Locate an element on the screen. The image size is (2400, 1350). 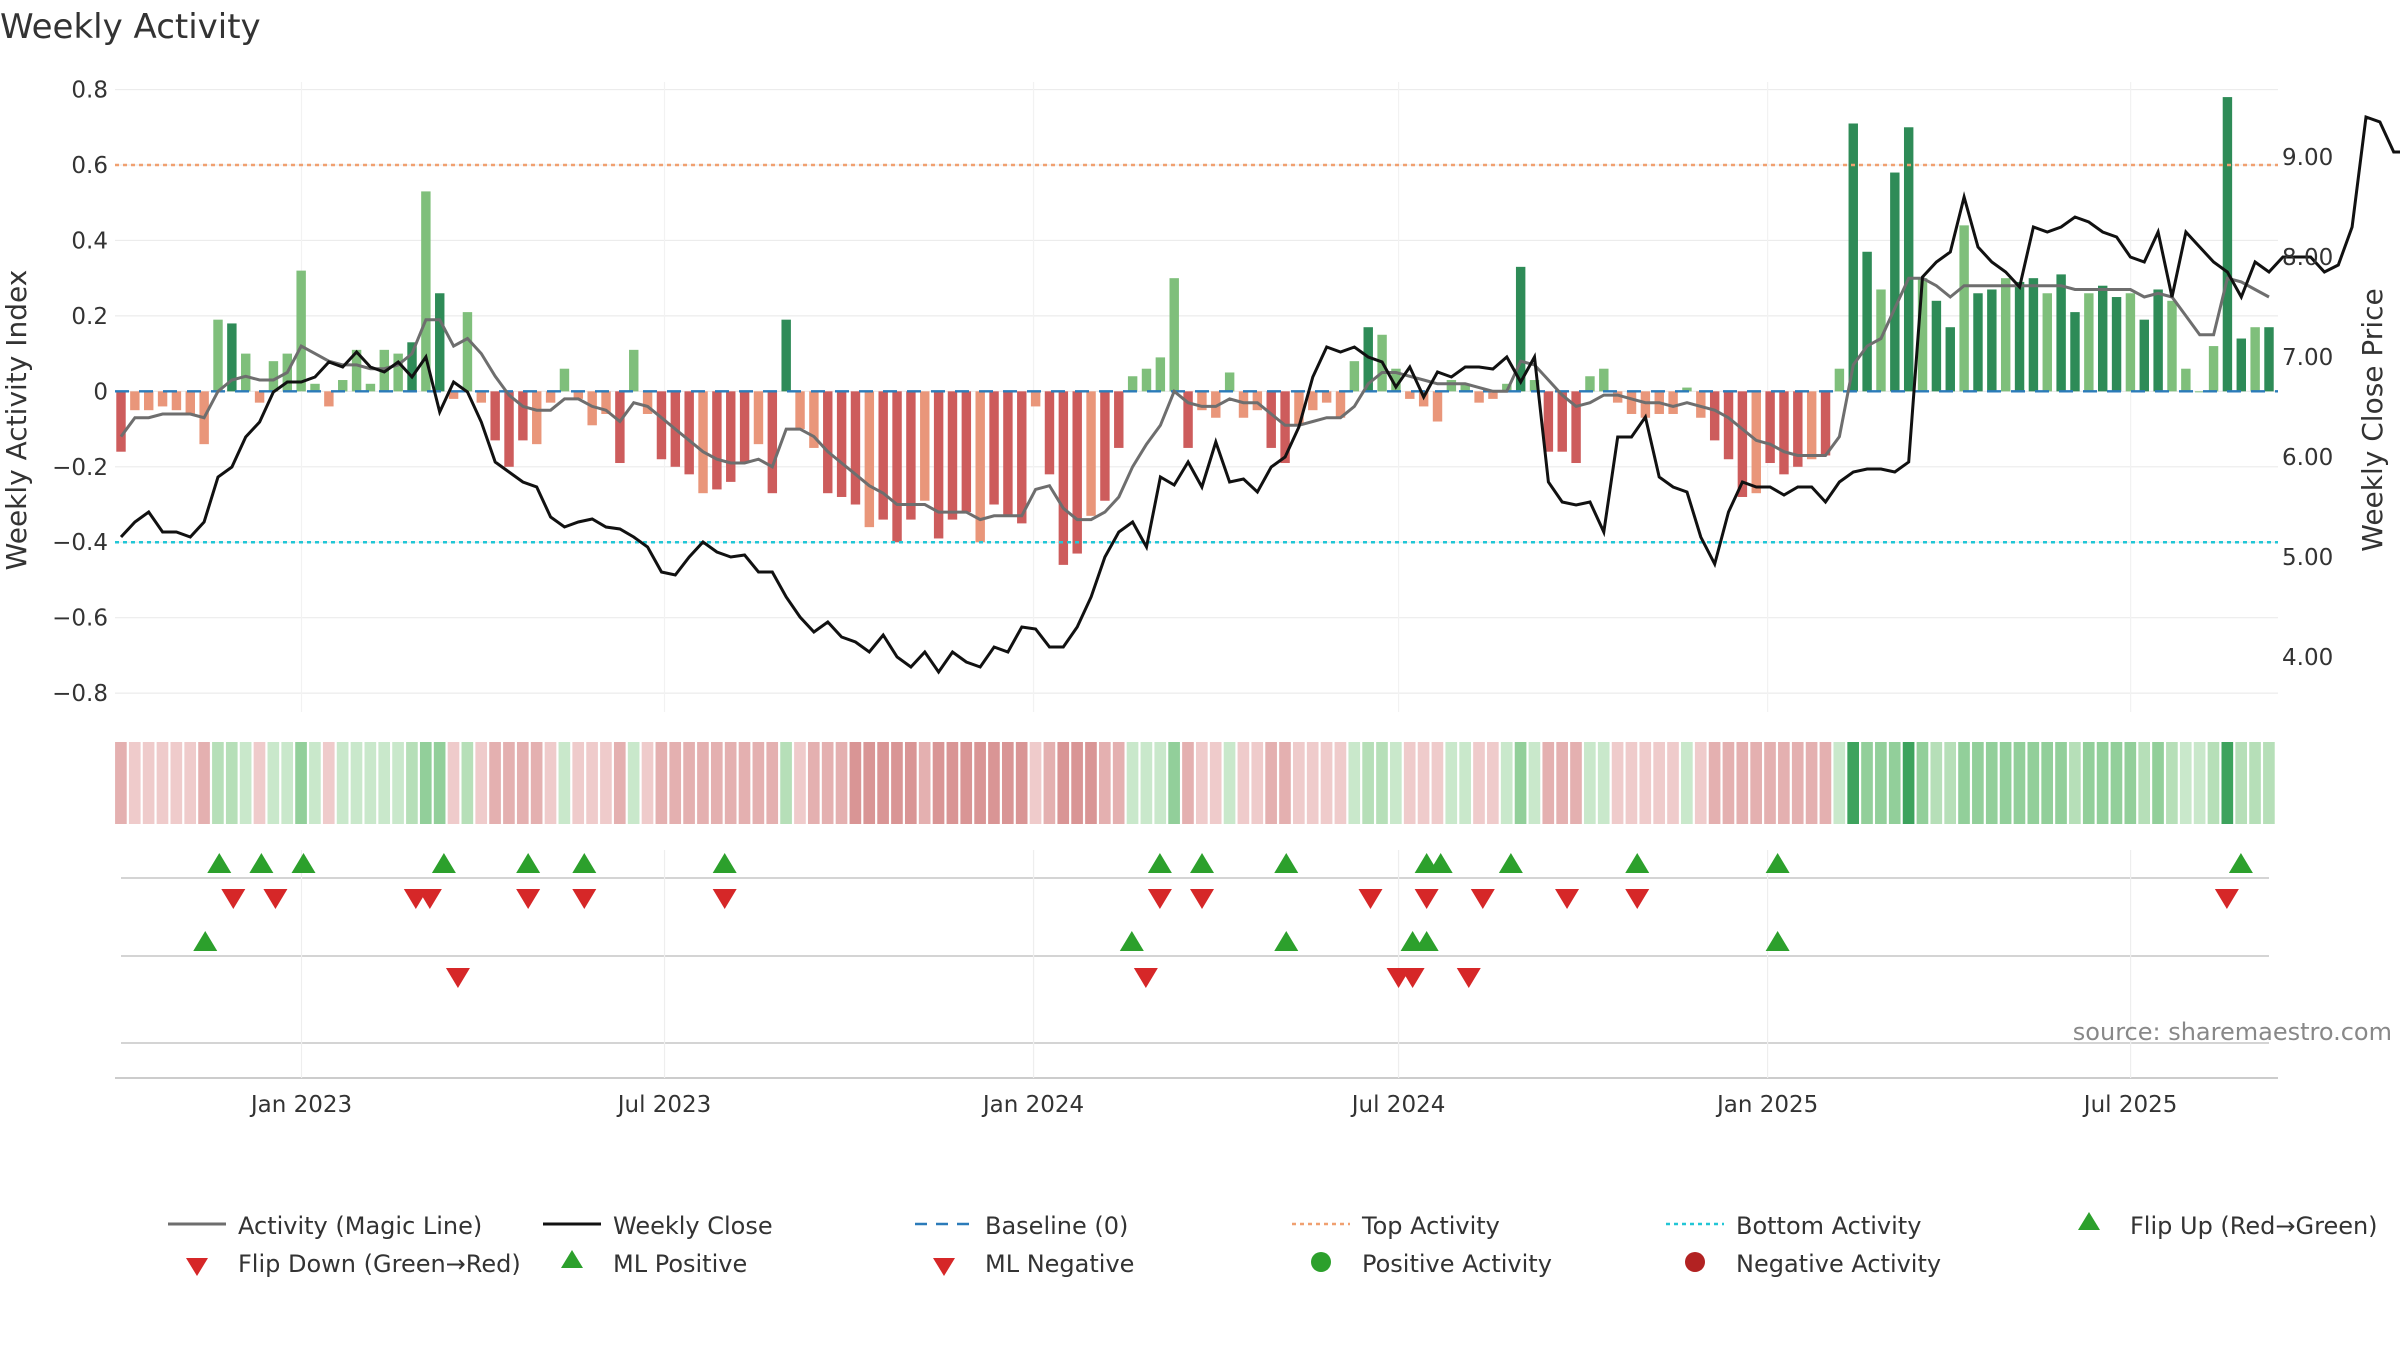
legend-label: Weekly Close is located at coordinates (693, 1226).